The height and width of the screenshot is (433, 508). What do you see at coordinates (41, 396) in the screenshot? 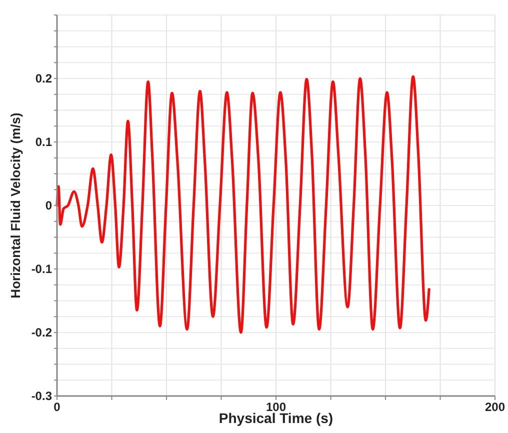
I see `y-tick-label: -0.3` at bounding box center [41, 396].